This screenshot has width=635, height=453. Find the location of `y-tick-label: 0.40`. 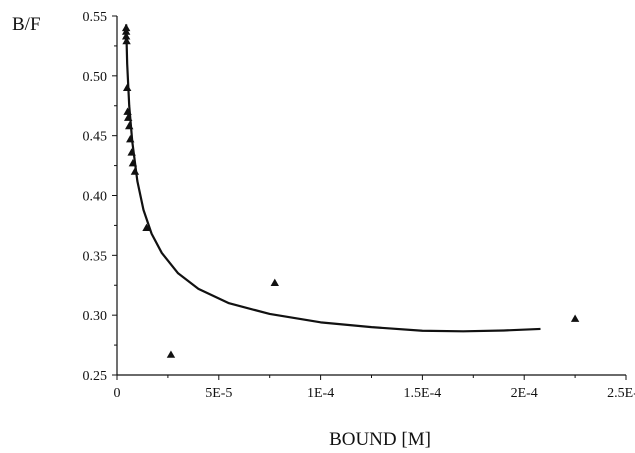

y-tick-label: 0.40 is located at coordinates (95, 197).